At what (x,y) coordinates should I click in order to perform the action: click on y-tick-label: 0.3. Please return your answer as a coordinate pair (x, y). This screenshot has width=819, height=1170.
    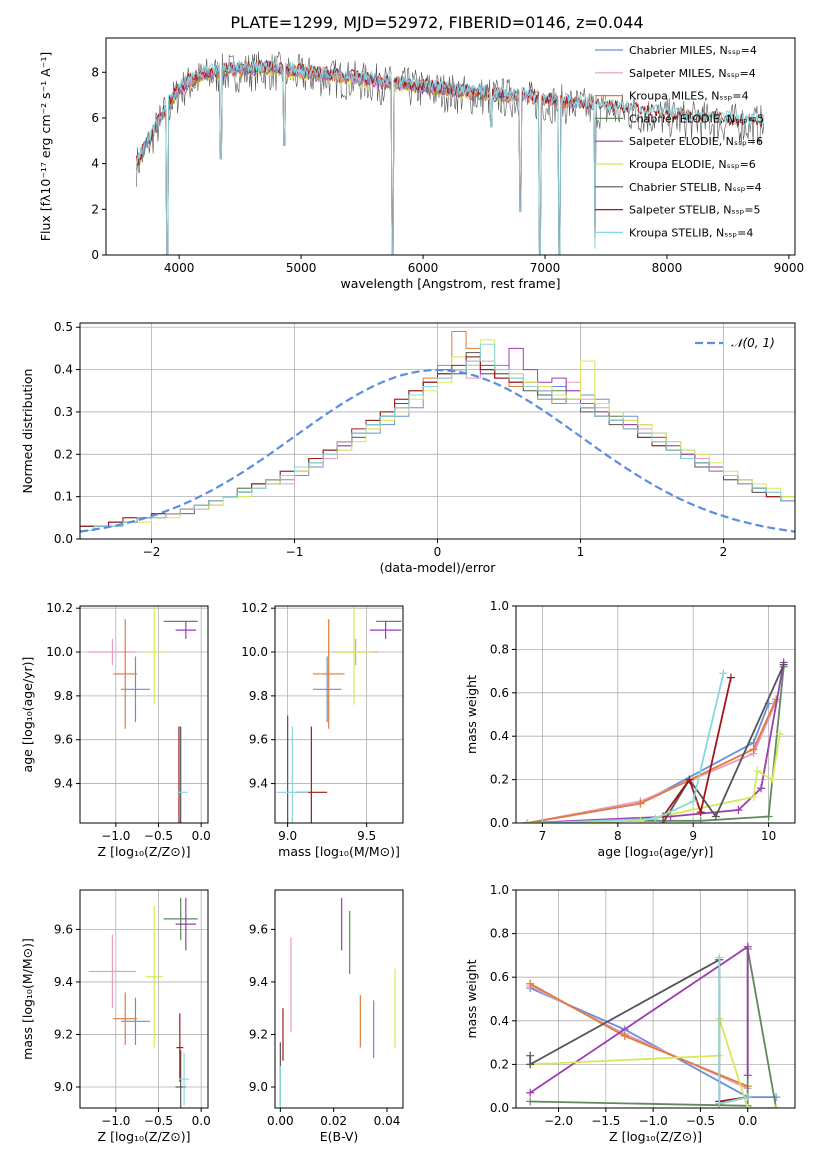
    Looking at the image, I should click on (63, 412).